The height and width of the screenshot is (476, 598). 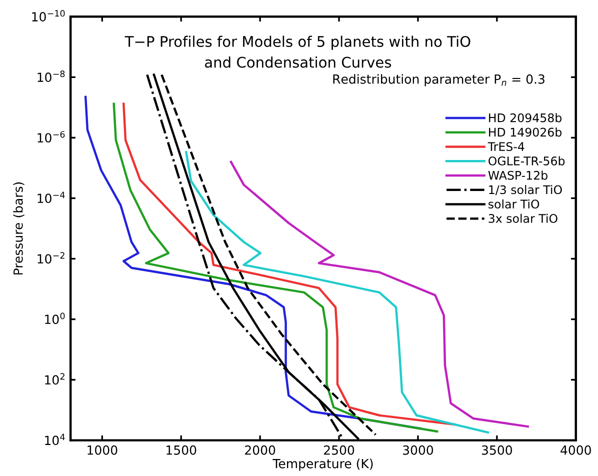 I want to click on legend-label: solar TiO, so click(x=514, y=204).